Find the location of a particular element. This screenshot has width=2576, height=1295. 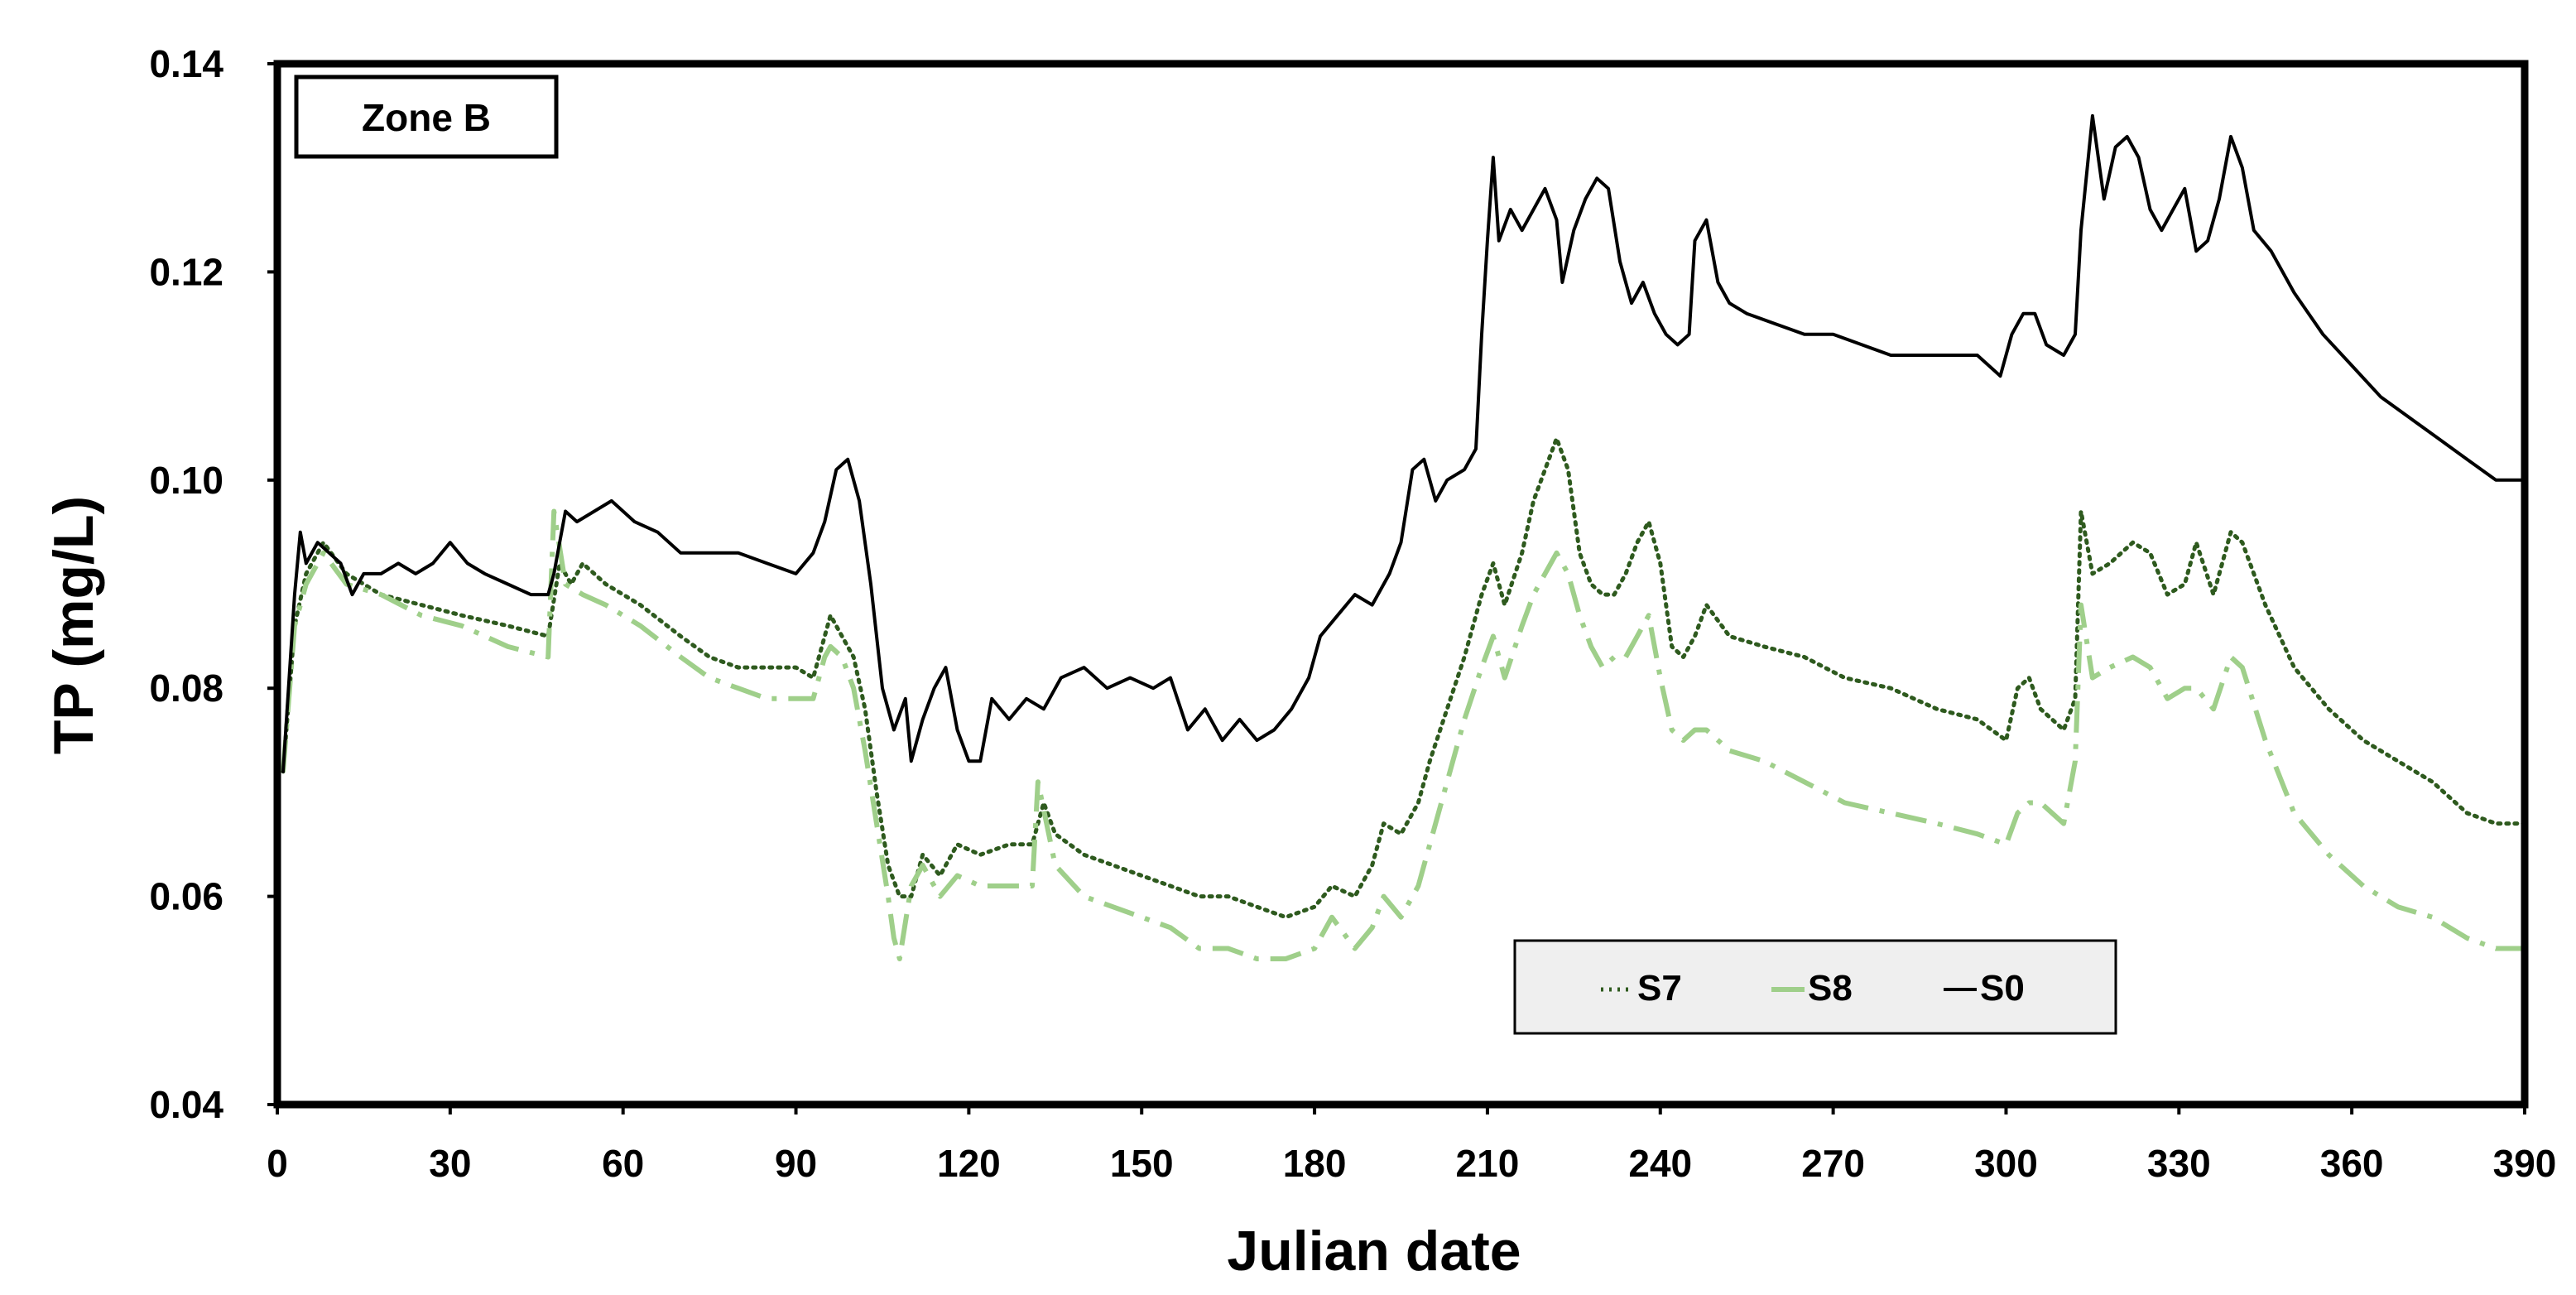

legend: S7 S8 S0 is located at coordinates (1815, 987).